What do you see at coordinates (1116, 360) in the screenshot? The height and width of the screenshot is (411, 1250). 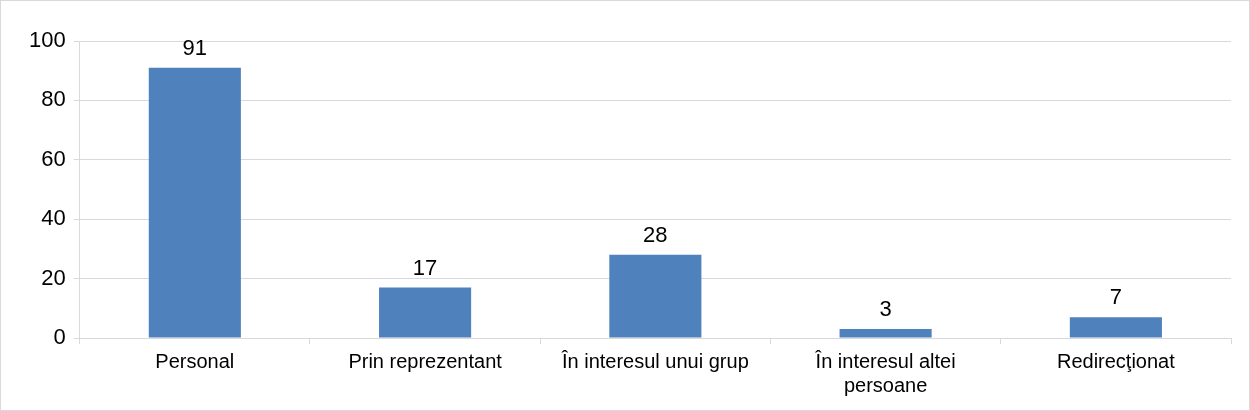 I see `x-tick-label: Redirecţionat` at bounding box center [1116, 360].